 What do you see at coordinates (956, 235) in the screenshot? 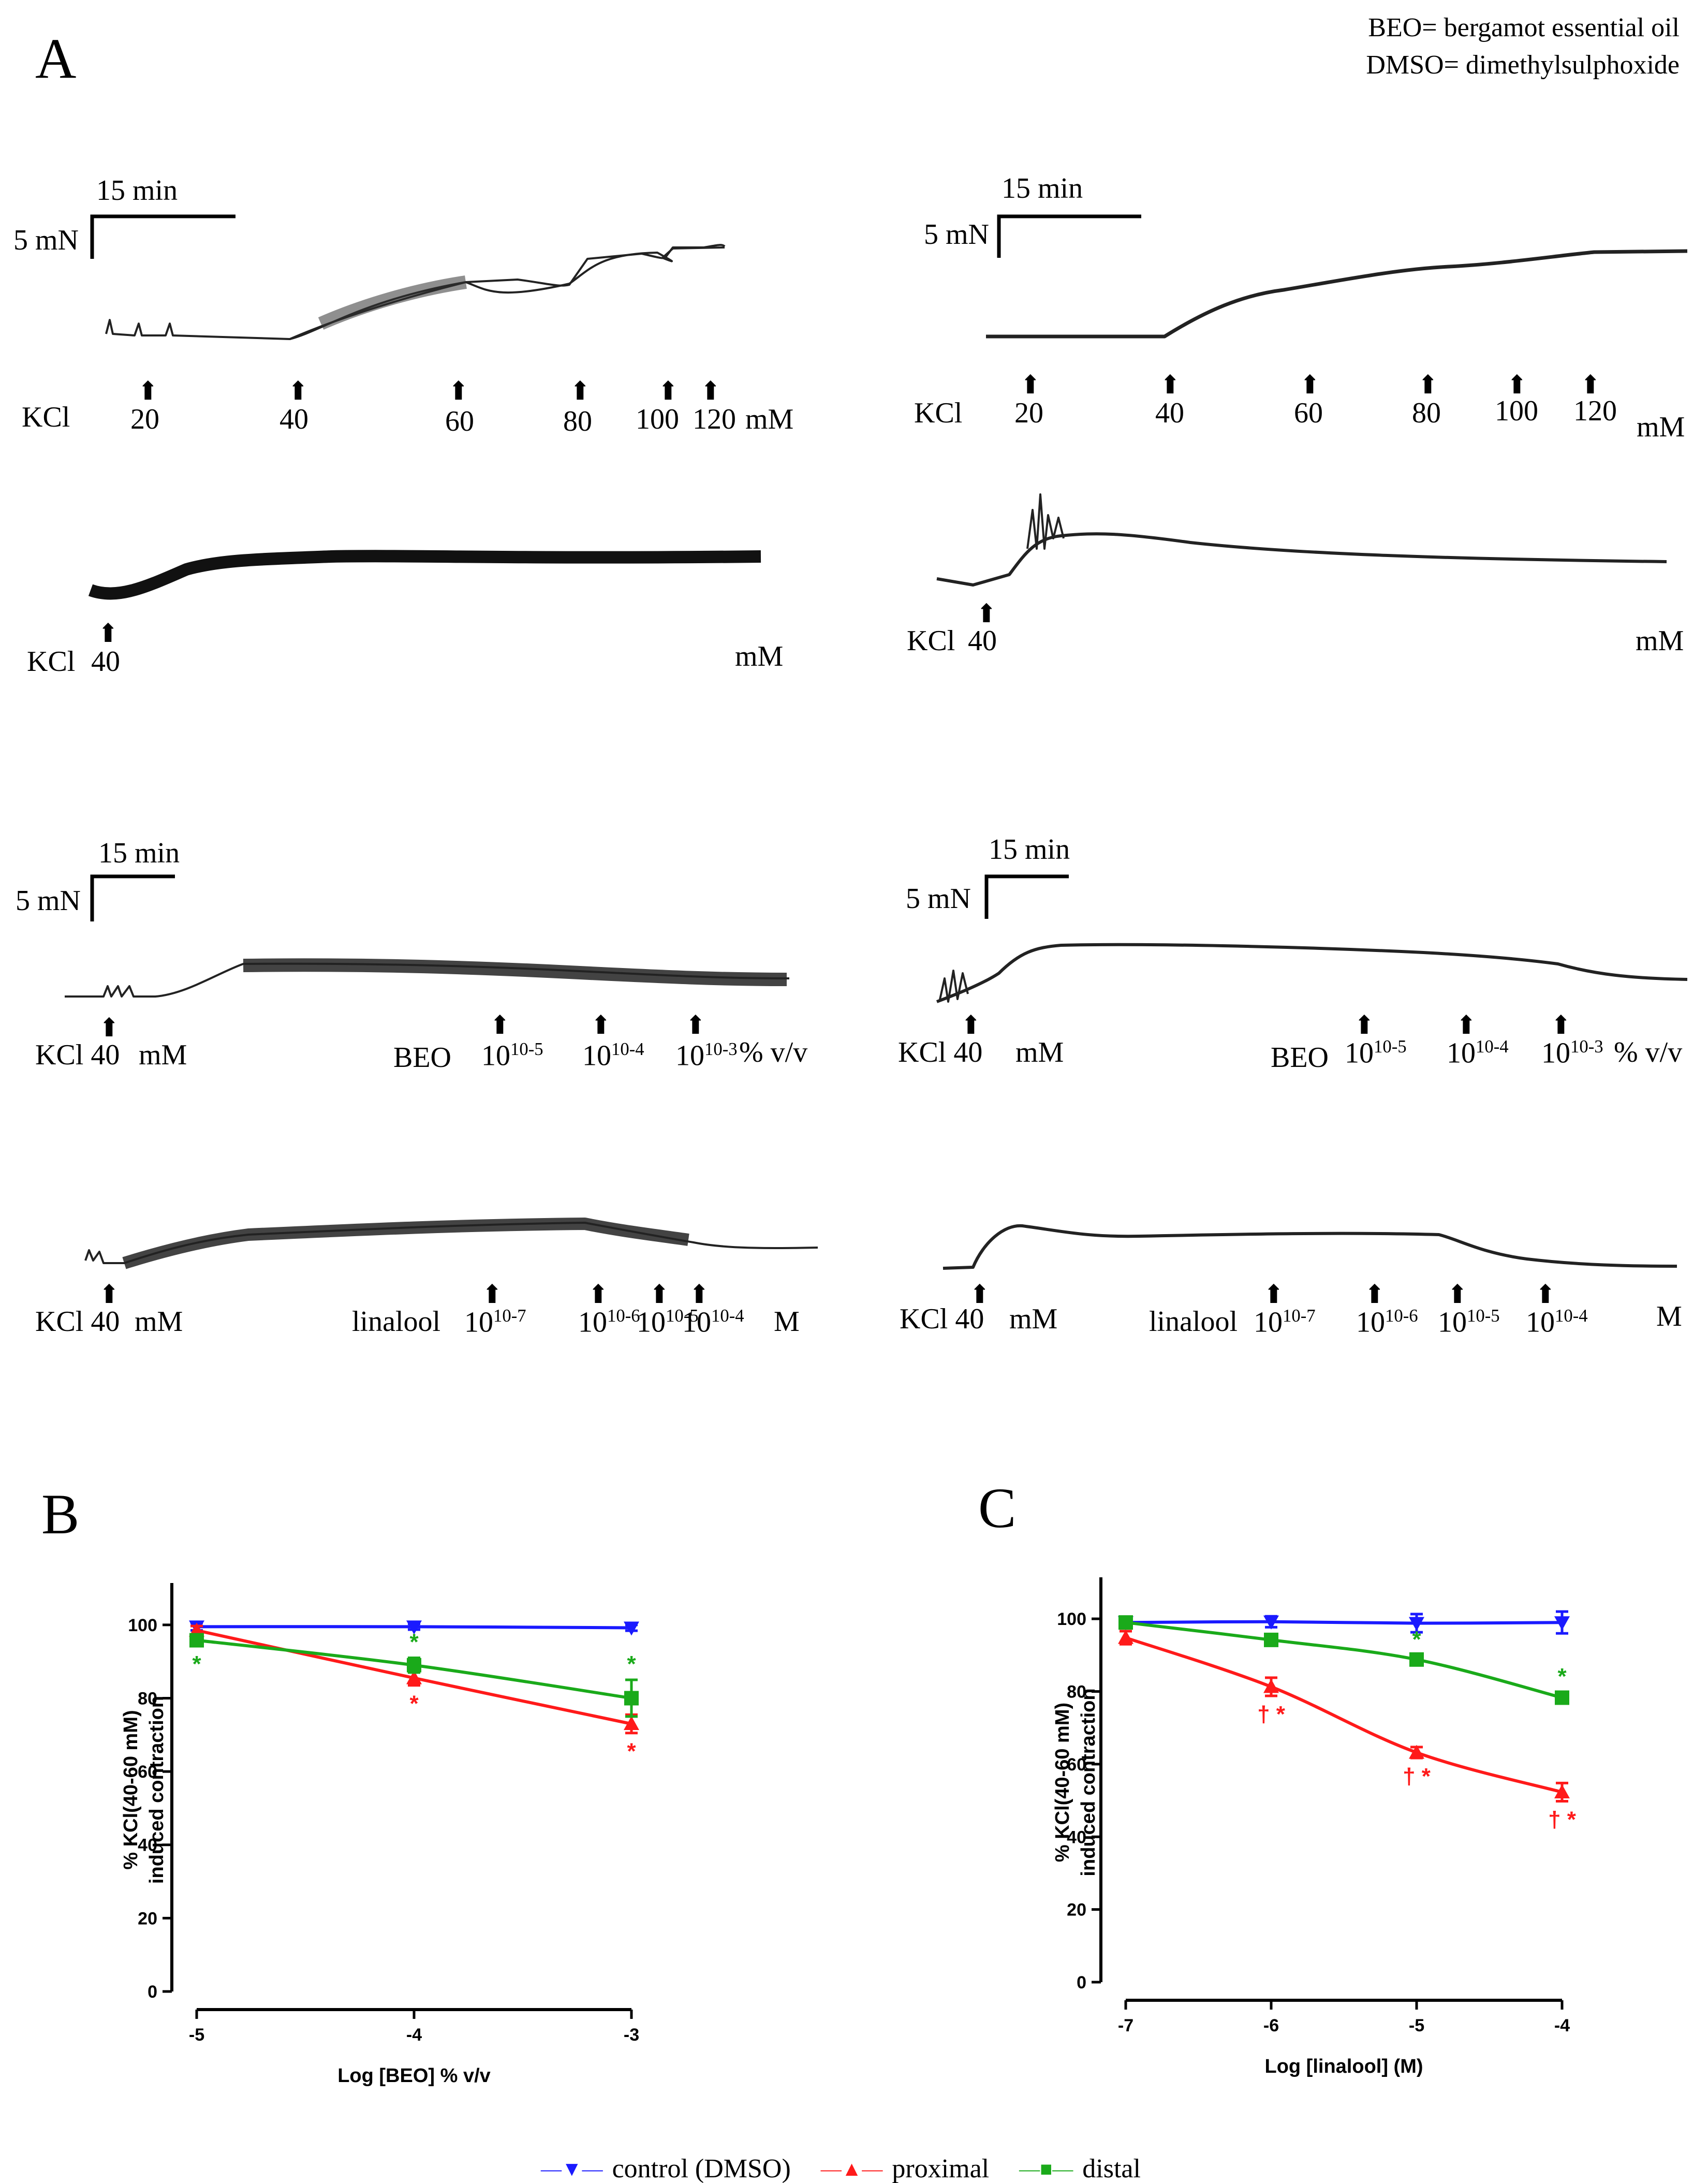
I see `scale-force-label-2: 5 mN` at bounding box center [956, 235].